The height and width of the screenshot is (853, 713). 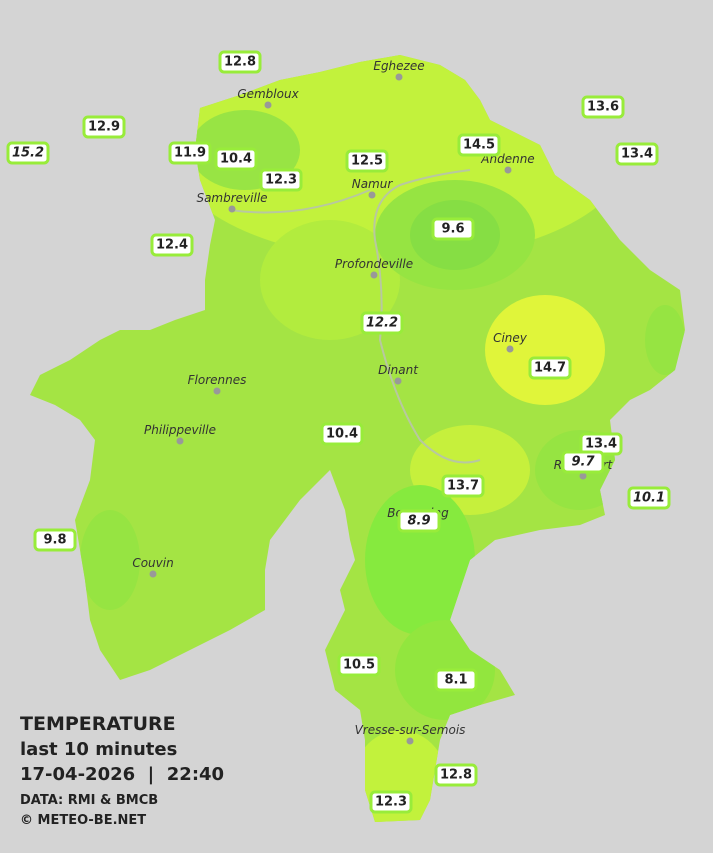 I want to click on station: 12.4, so click(x=172, y=245).